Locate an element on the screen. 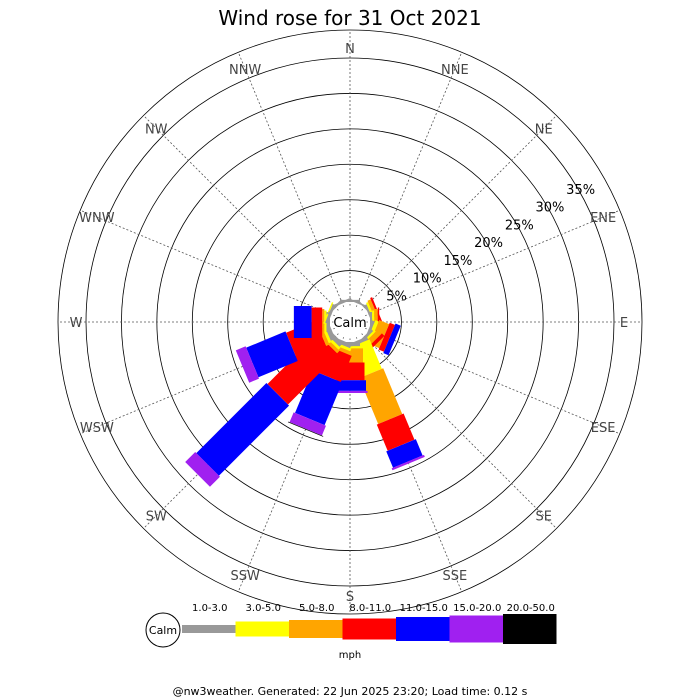 This screenshot has width=700, height=700. spoke-nnw is located at coordinates (291, 180).